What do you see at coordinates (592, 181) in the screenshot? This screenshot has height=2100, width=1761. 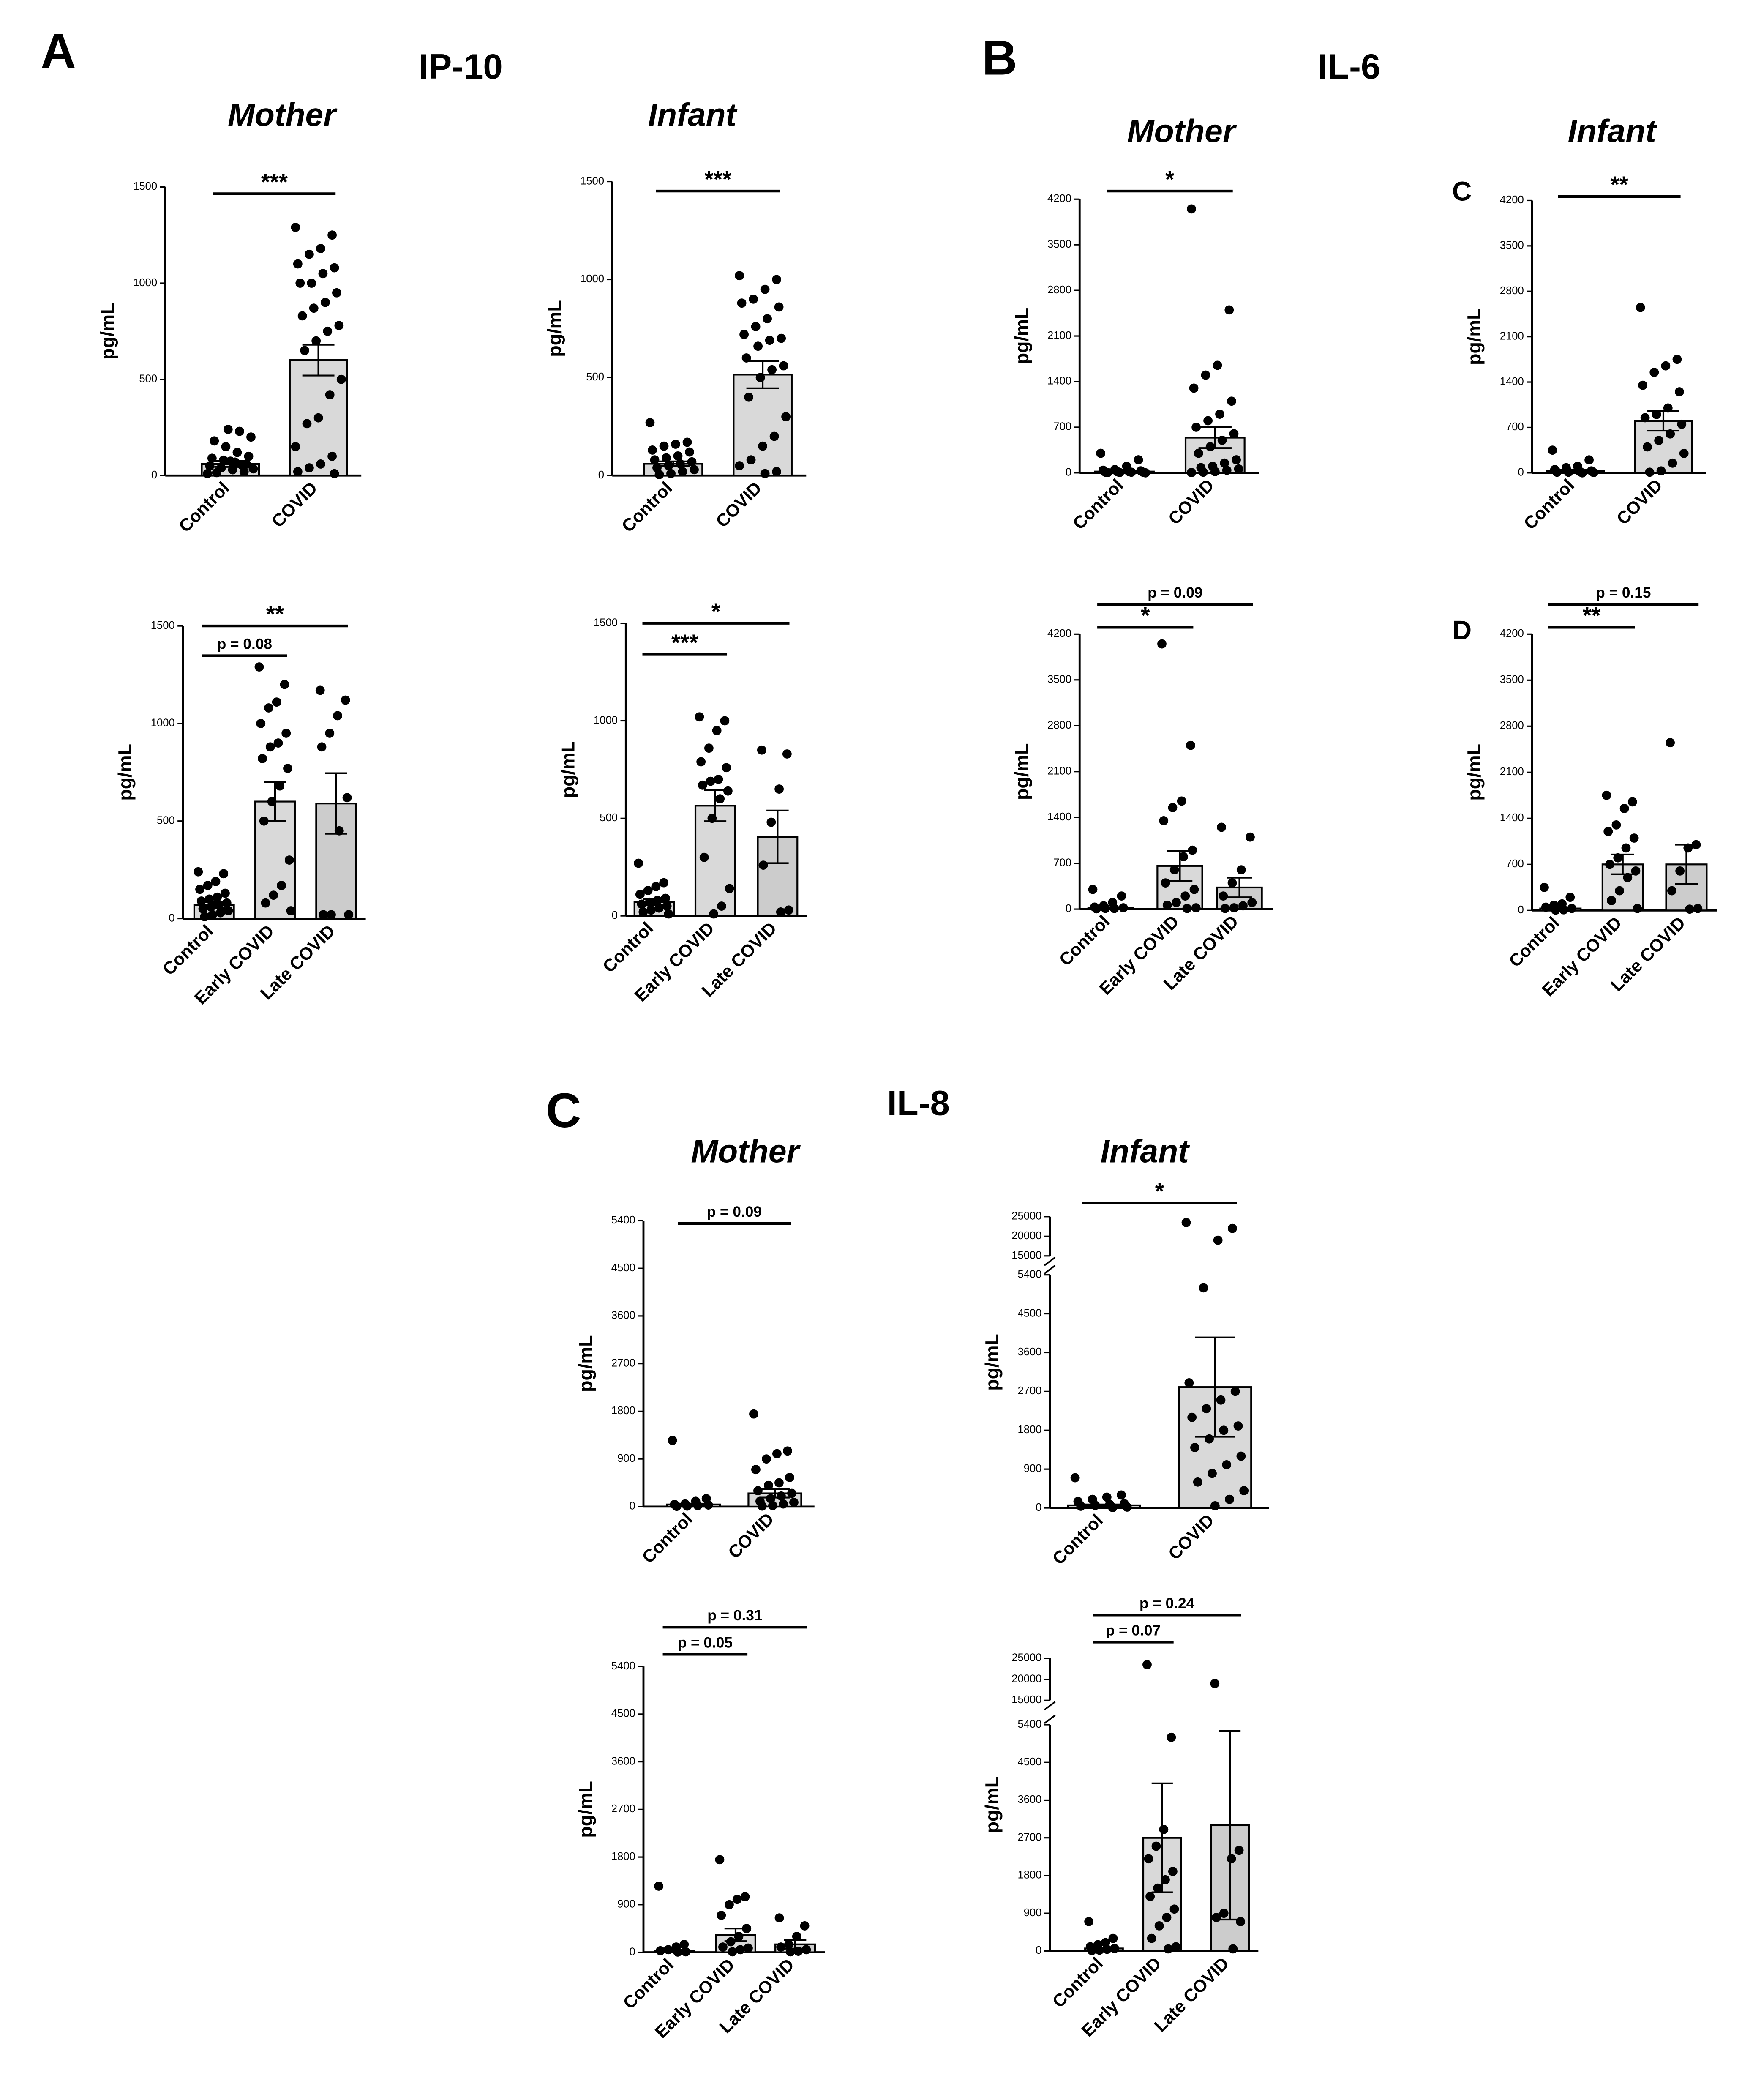 I see `y-tick-label: 1500` at bounding box center [592, 181].